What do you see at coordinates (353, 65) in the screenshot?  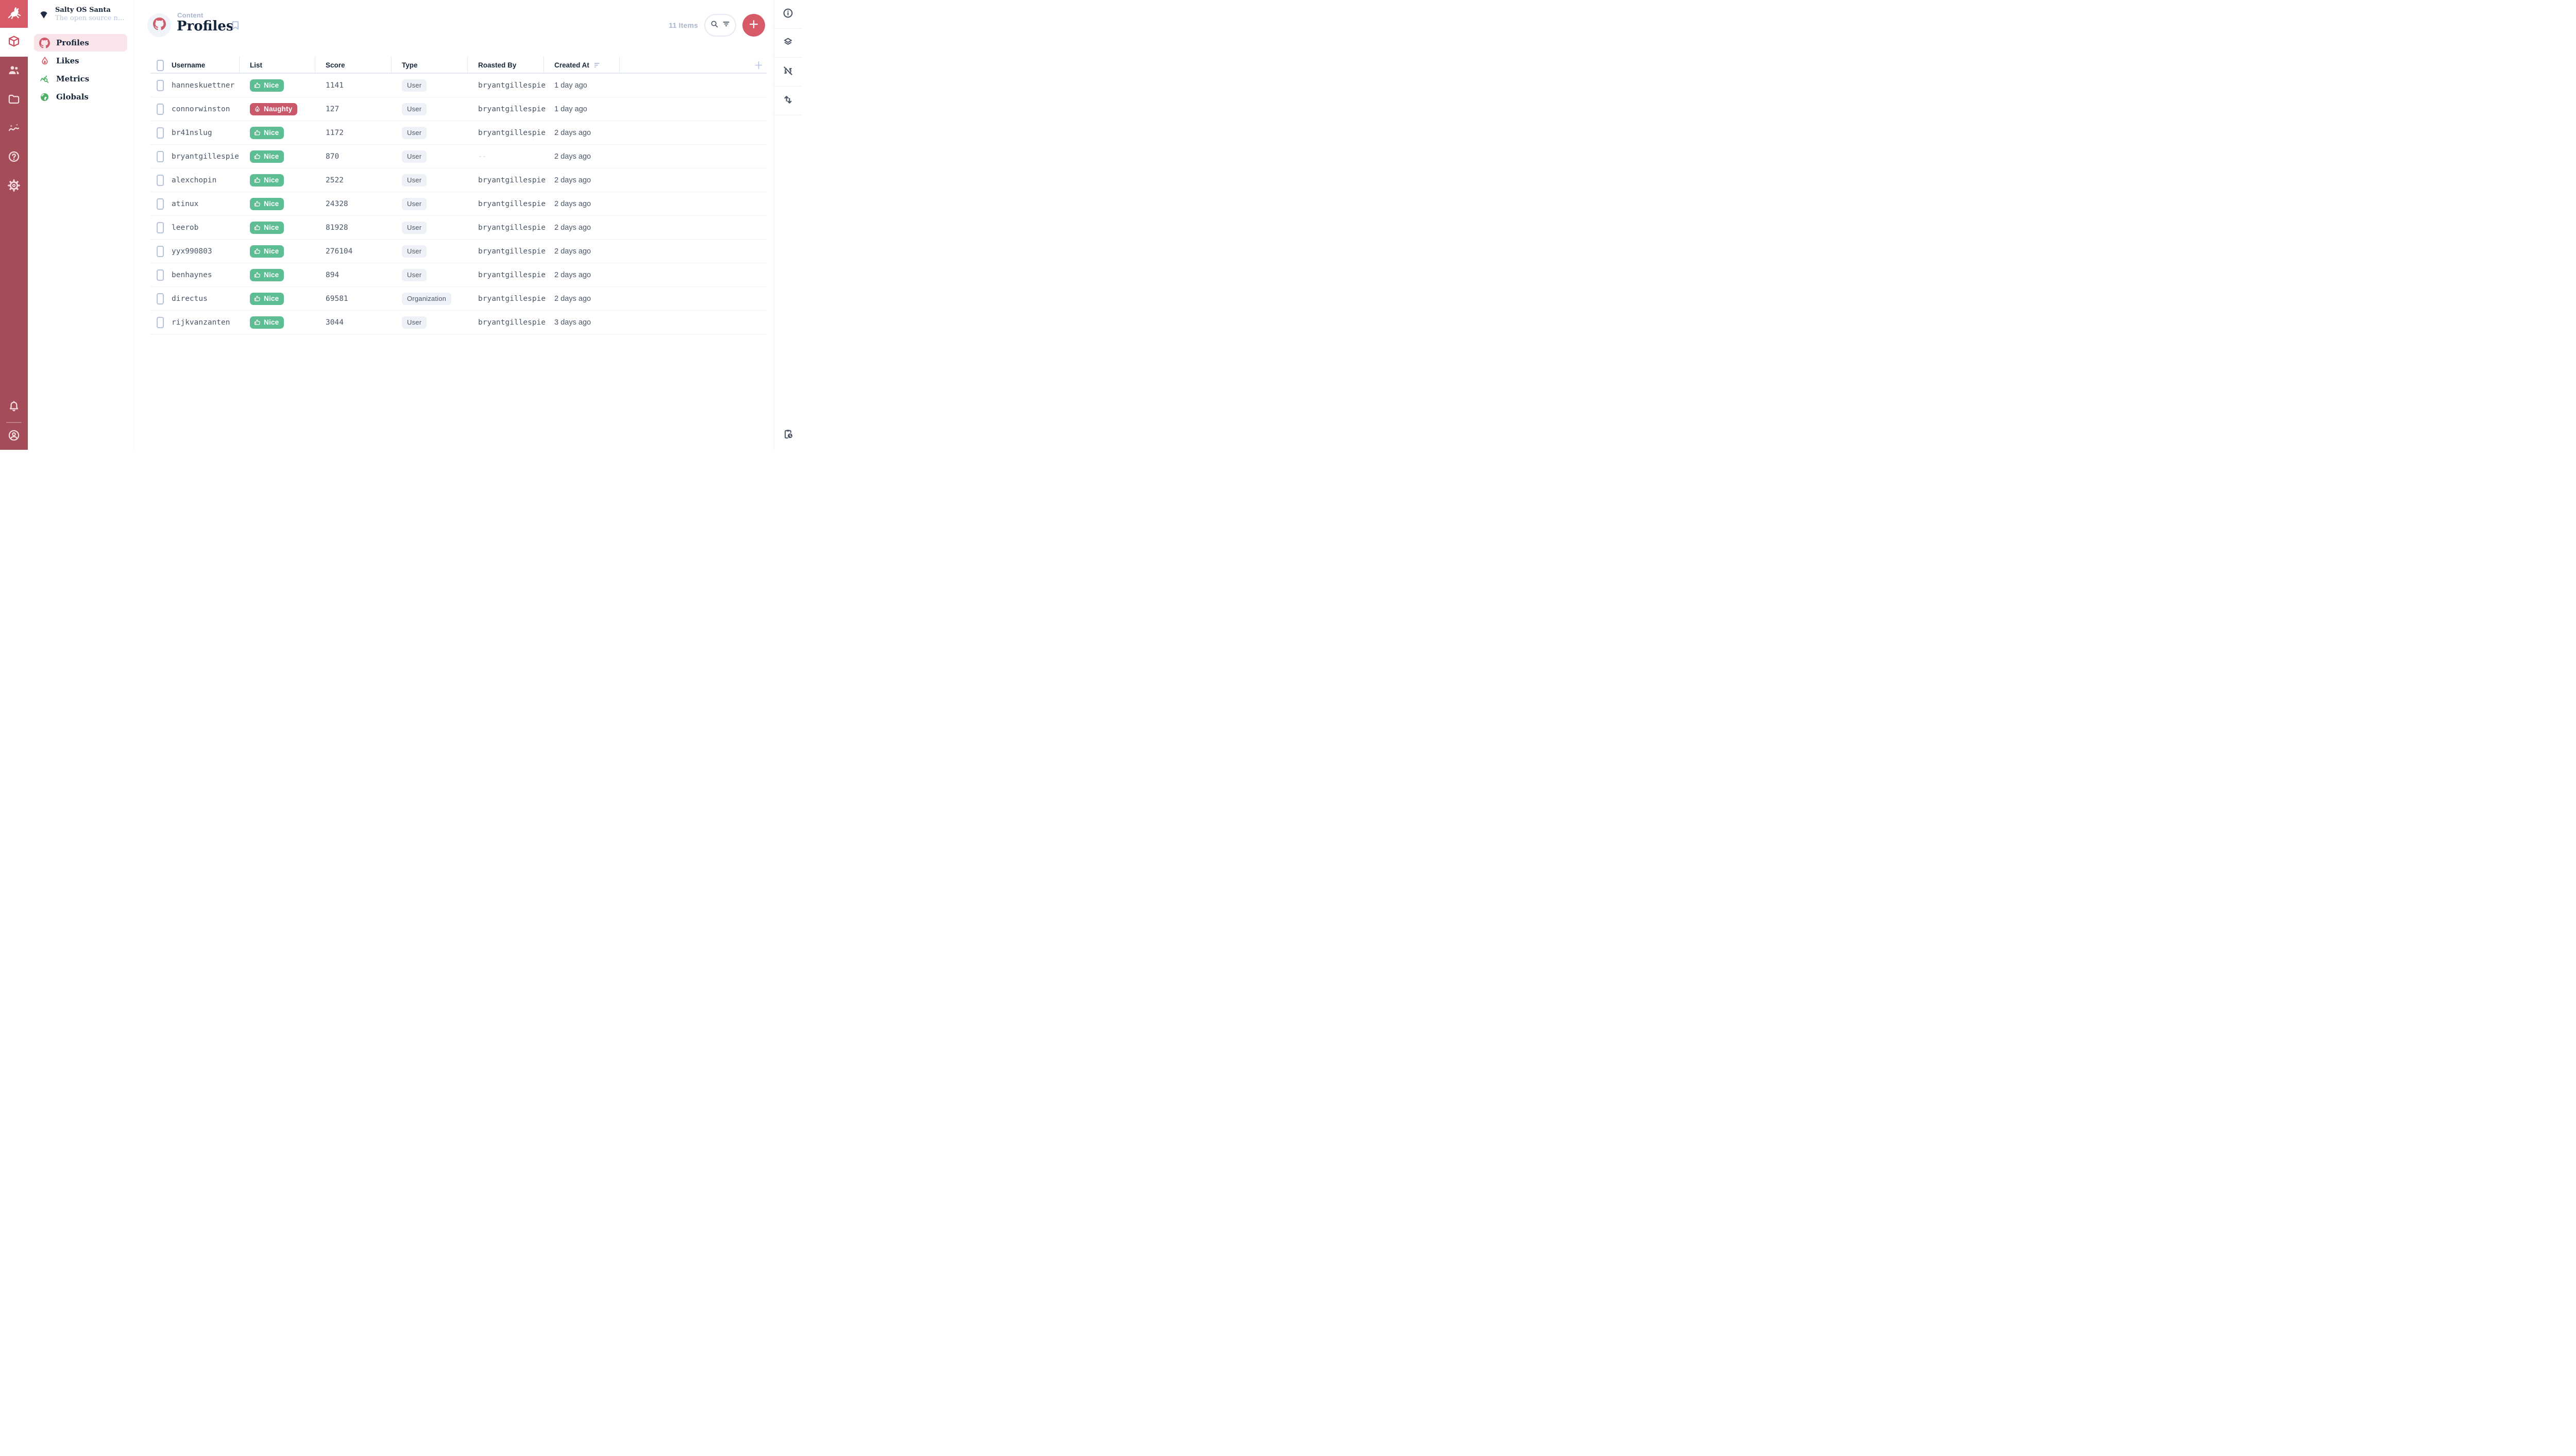 I see `column-header-score: Score` at bounding box center [353, 65].